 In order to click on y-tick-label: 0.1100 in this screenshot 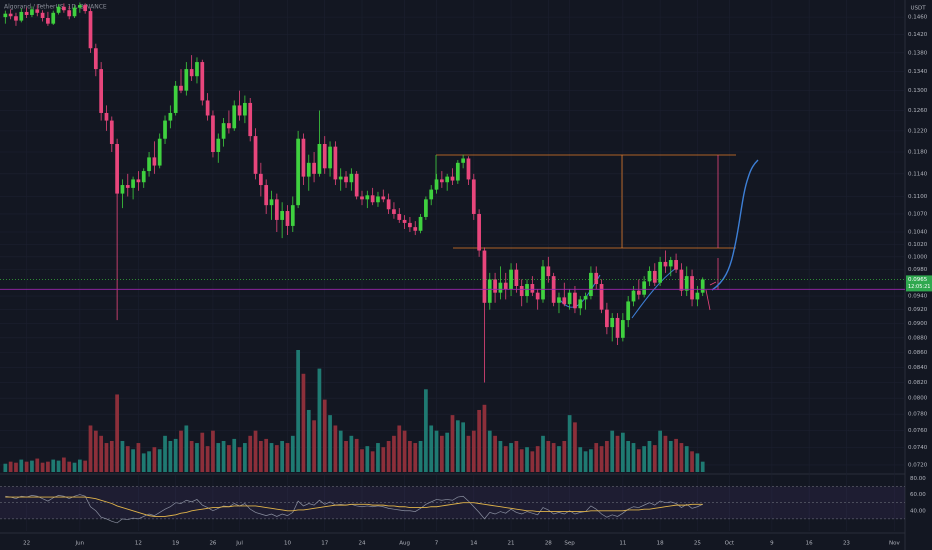, I will do `click(918, 197)`.